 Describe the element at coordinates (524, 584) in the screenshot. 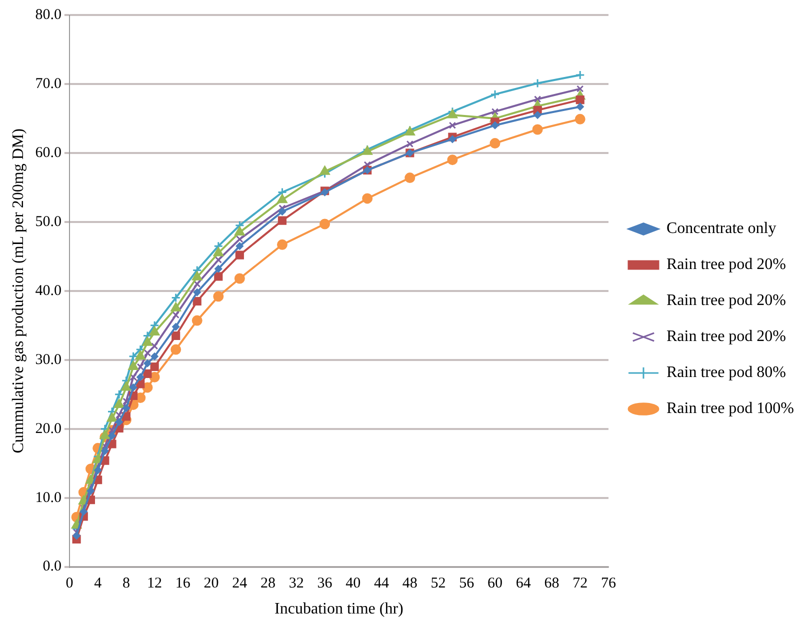

I see `x-tick-label: 64` at that location.